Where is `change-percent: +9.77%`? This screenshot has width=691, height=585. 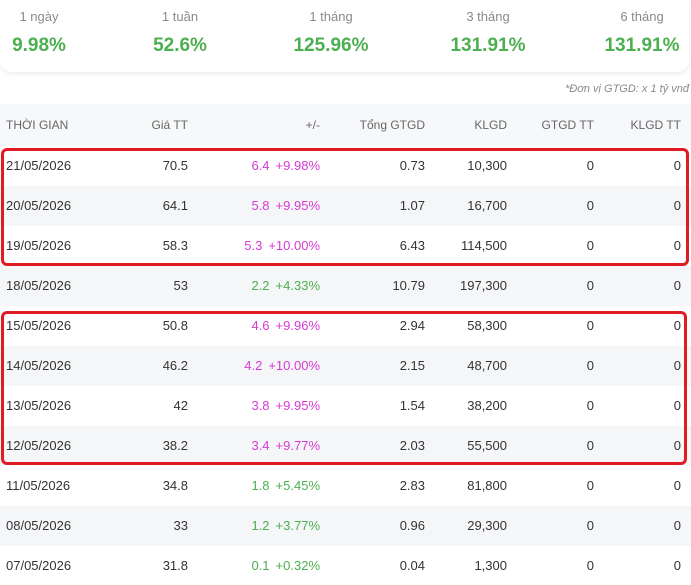 change-percent: +9.77% is located at coordinates (297, 445).